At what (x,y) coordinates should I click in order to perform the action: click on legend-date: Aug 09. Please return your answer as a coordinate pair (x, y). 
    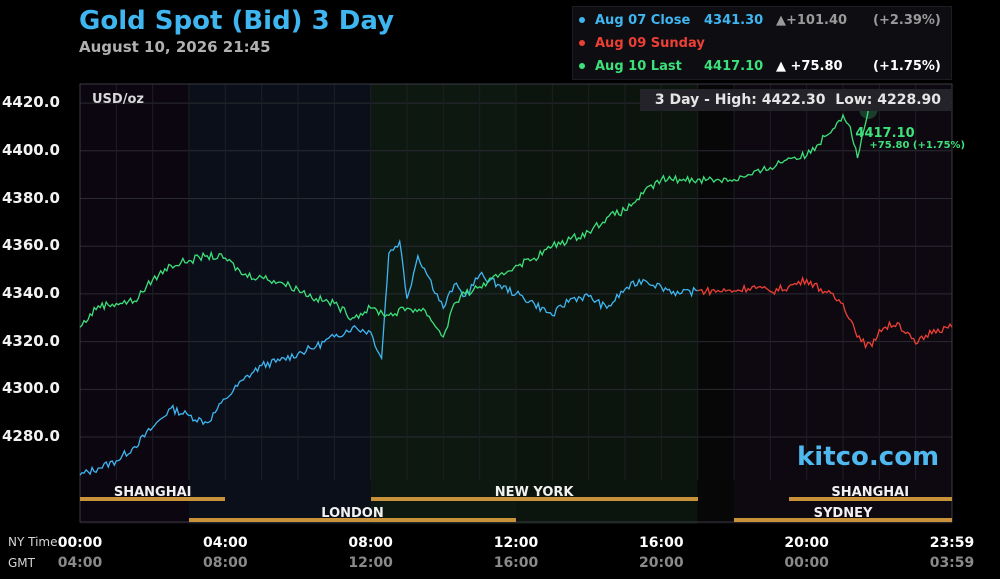
    Looking at the image, I should click on (621, 43).